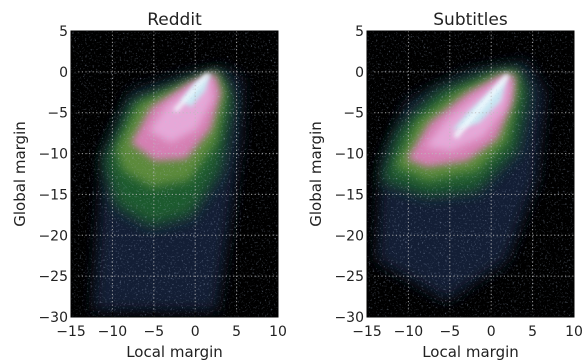  Describe the element at coordinates (174, 20) in the screenshot. I see `chart-title: Reddit` at that location.